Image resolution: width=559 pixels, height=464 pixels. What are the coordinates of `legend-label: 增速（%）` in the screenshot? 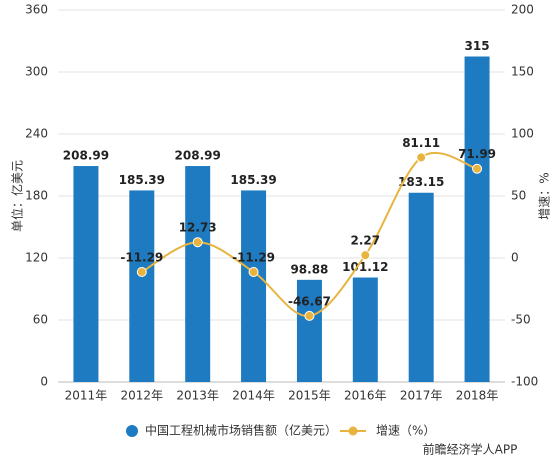 It's located at (405, 431).